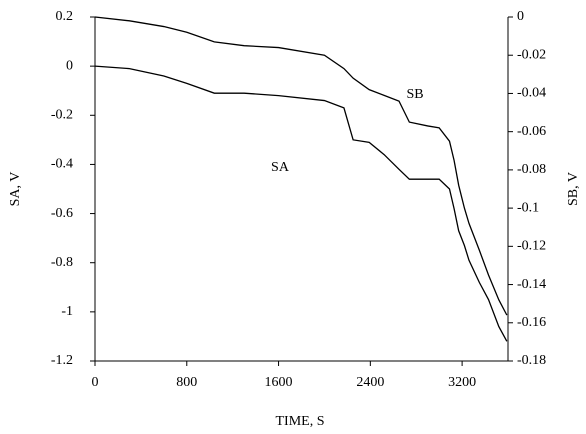  What do you see at coordinates (280, 167) in the screenshot?
I see `series-label: SA` at bounding box center [280, 167].